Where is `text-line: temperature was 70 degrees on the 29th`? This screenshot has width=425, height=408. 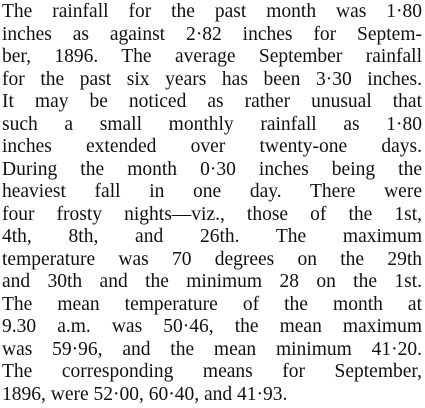 text-line: temperature was 70 degrees on the 29th is located at coordinates (212, 259).